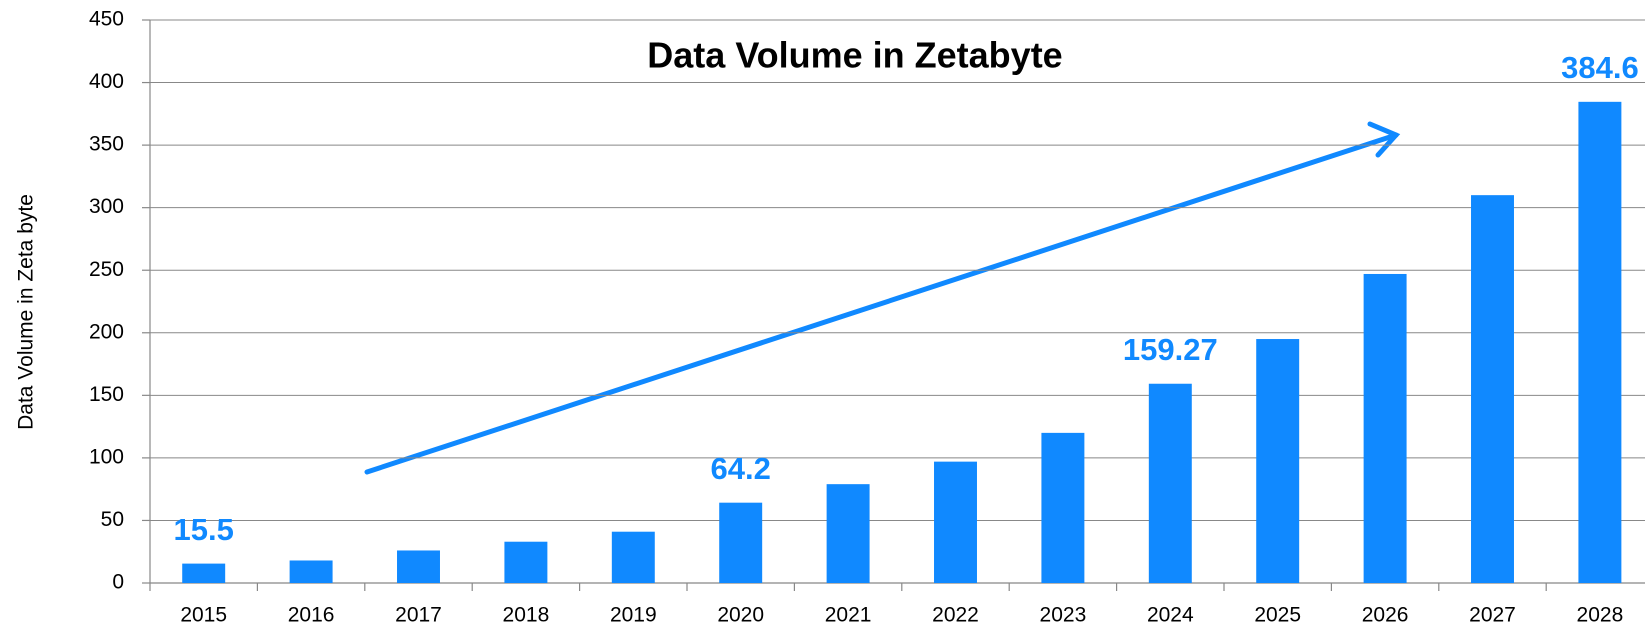 The height and width of the screenshot is (633, 1645). Describe the element at coordinates (106, 81) in the screenshot. I see `y-tick-label: 400` at that location.